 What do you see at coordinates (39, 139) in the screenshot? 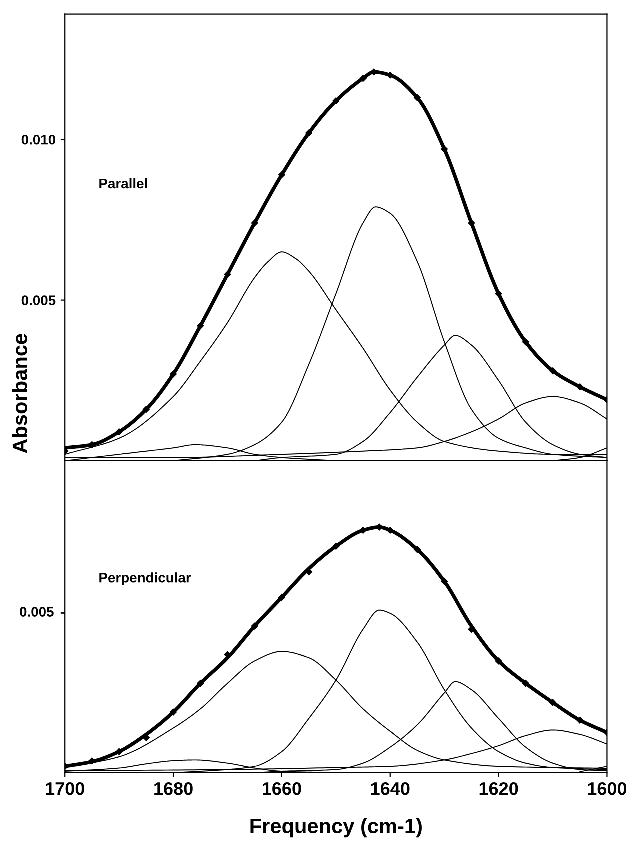
I see `y-tick-label: 0.010` at bounding box center [39, 139].